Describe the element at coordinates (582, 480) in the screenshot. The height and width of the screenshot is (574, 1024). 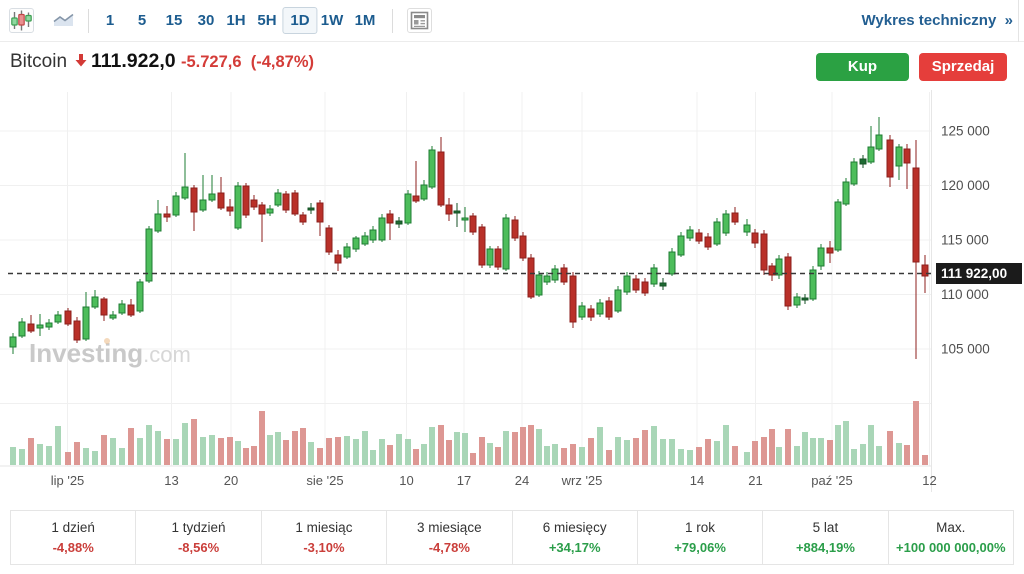
I see `svg-text: wrz '25` at that location.